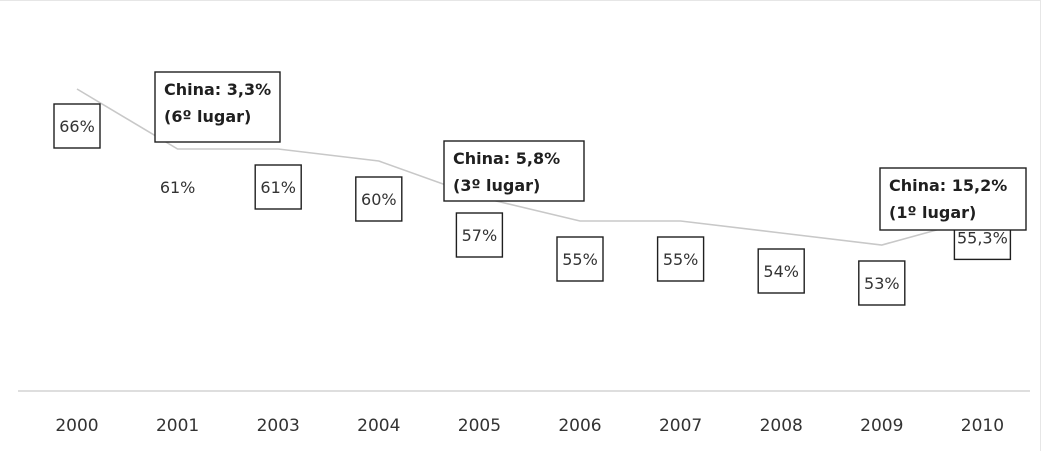 The image size is (1041, 452). I want to click on annotation-line-1: China: 3,3%, so click(217, 89).